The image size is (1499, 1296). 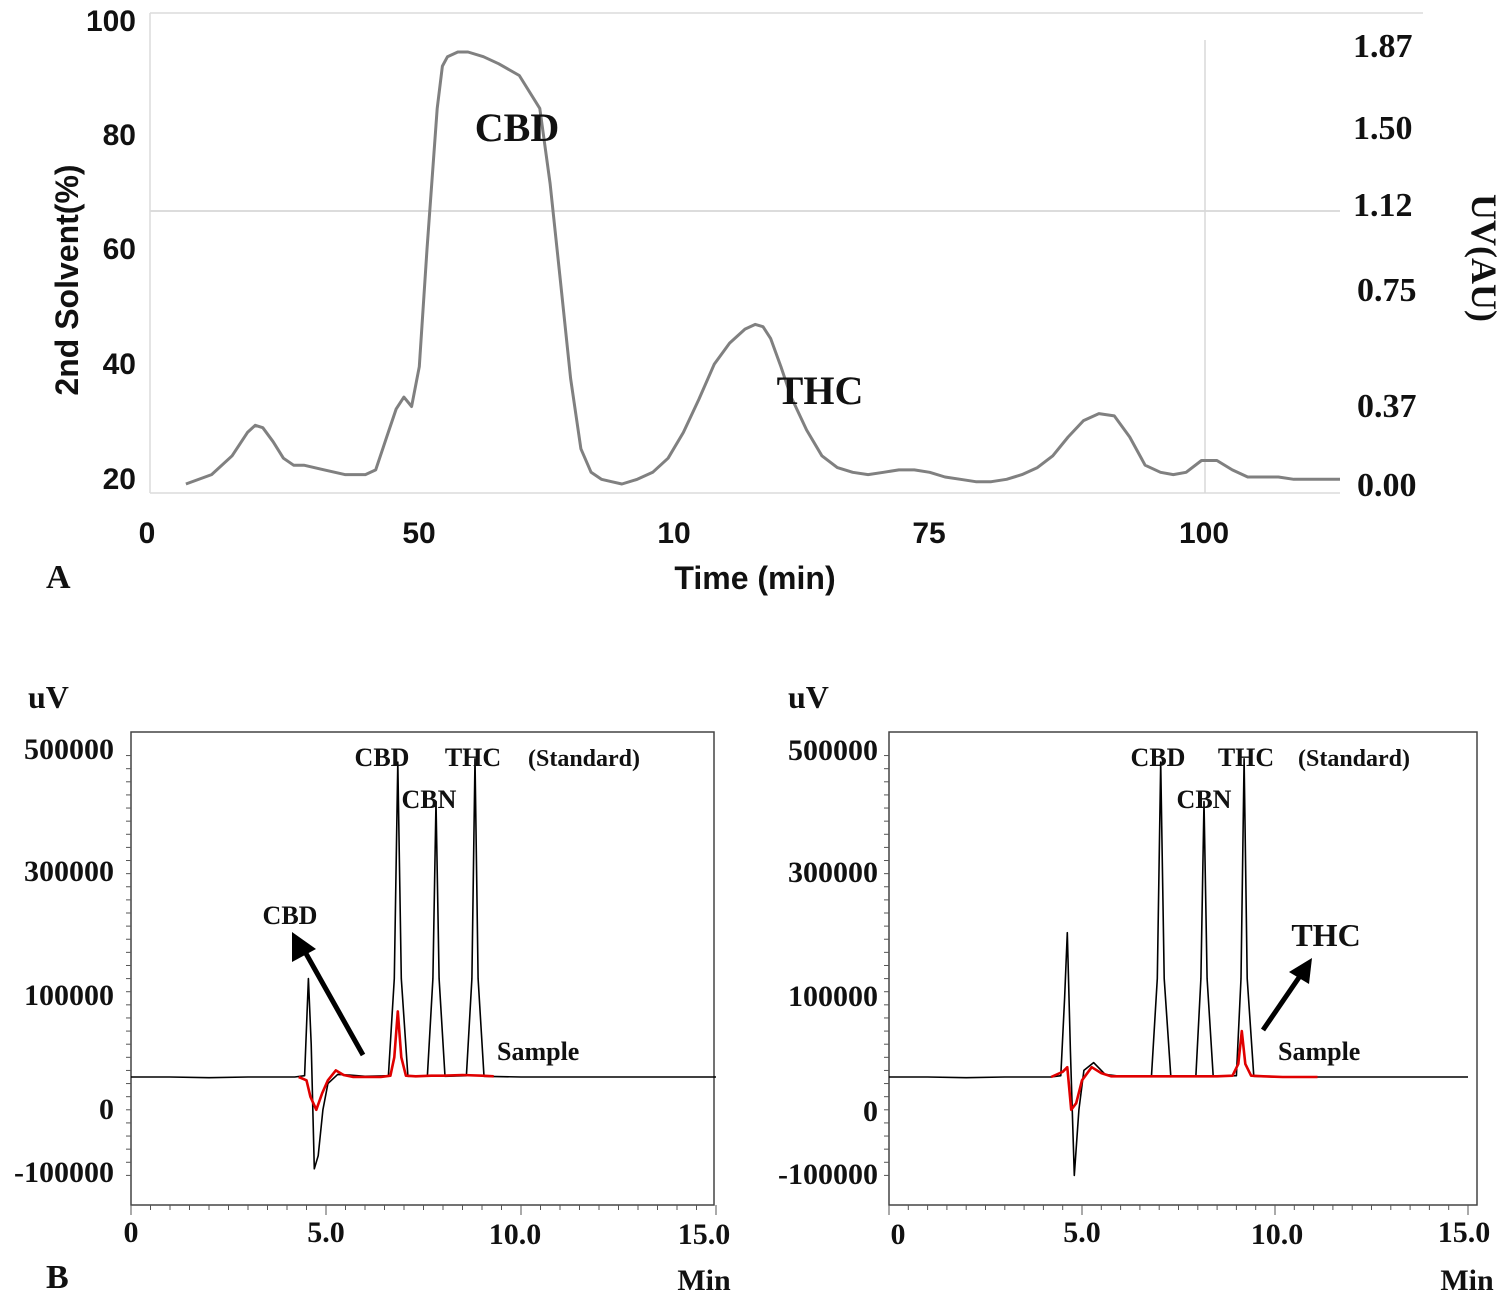 What do you see at coordinates (754, 578) in the screenshot?
I see `x-axis-title: Time (min)` at bounding box center [754, 578].